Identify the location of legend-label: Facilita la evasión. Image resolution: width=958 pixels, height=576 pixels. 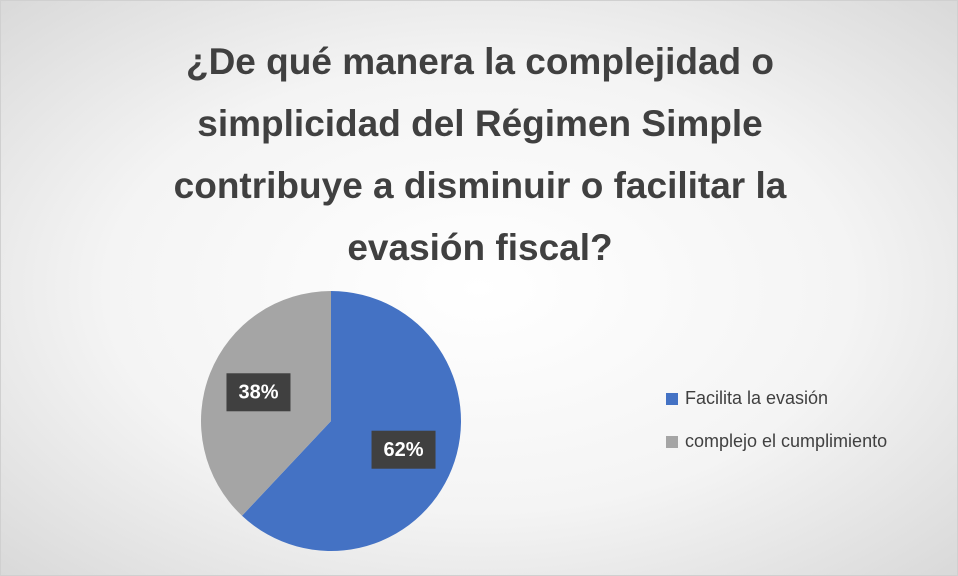
(756, 398).